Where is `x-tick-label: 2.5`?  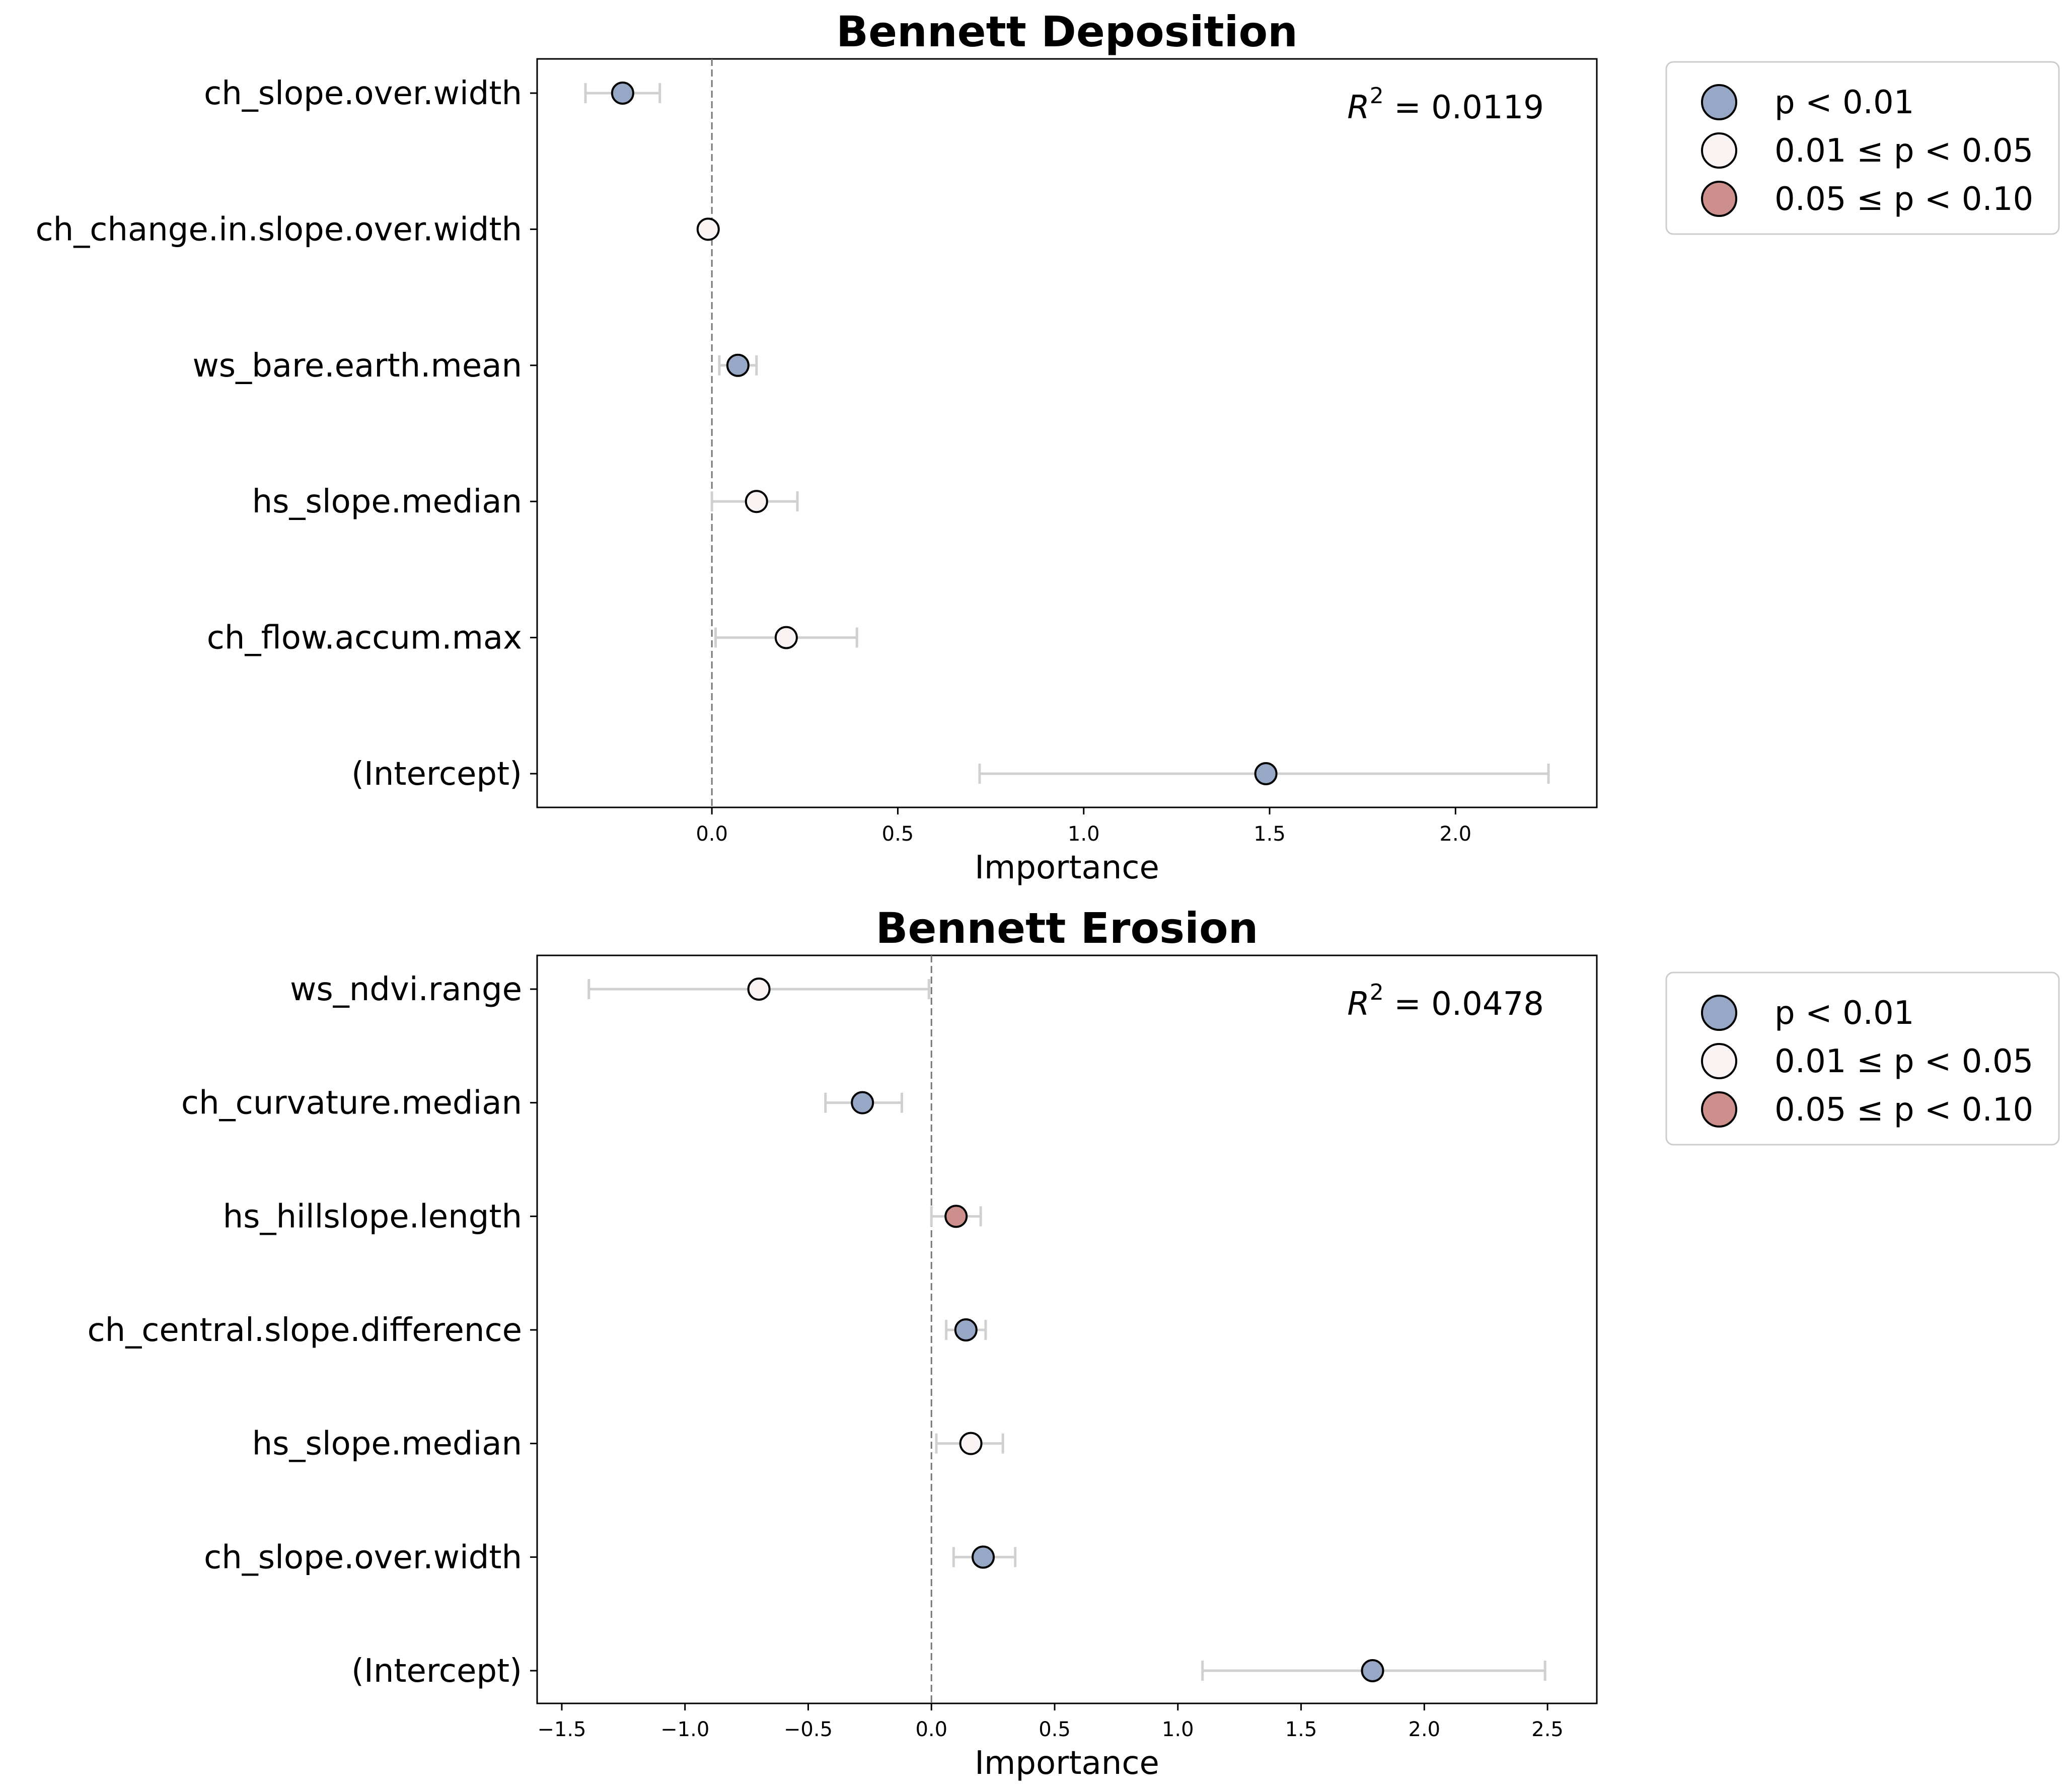
x-tick-label: 2.5 is located at coordinates (1547, 1729).